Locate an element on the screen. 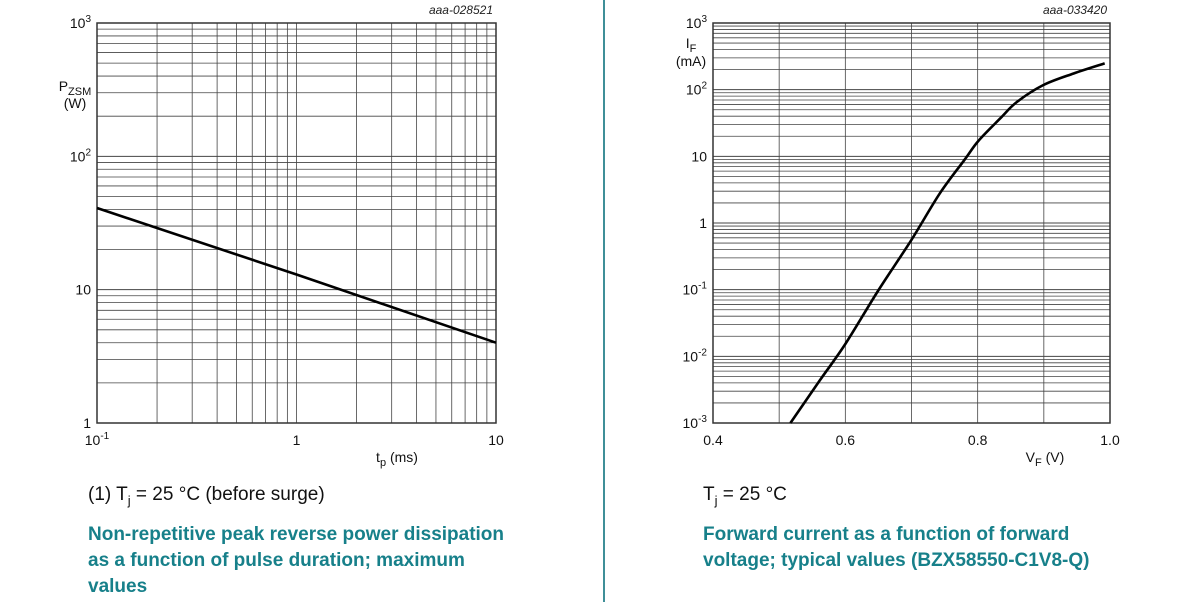 This screenshot has width=1200, height=602. note-text: (1) T is located at coordinates (108, 494).